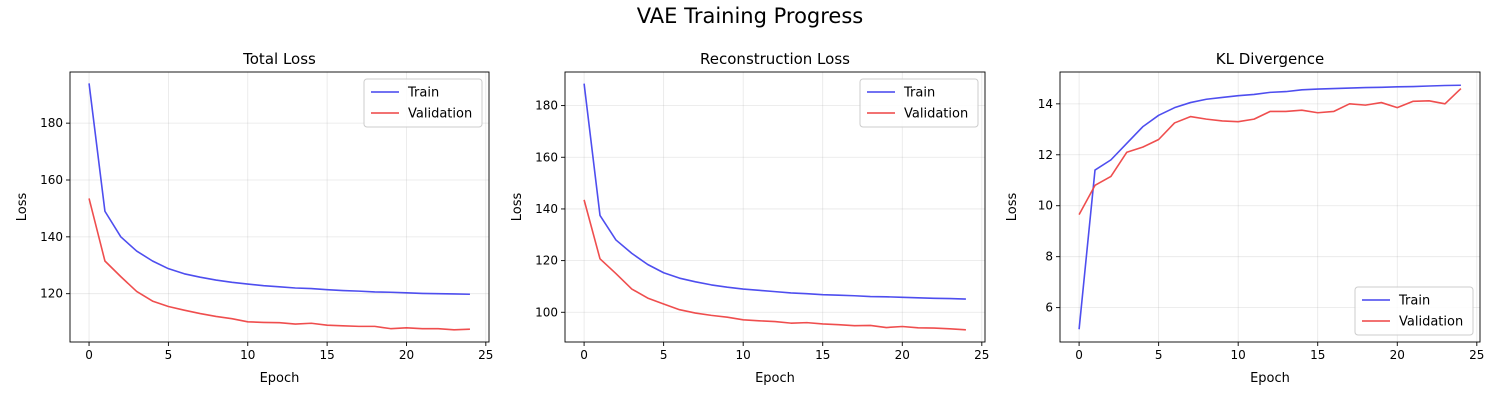 The width and height of the screenshot is (1500, 400). What do you see at coordinates (1045, 104) in the screenshot?
I see `y-tick-label: 14` at bounding box center [1045, 104].